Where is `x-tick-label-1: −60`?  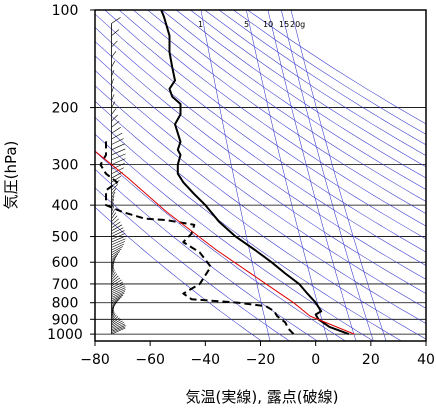
x-tick-label-1: −60 is located at coordinates (150, 360).